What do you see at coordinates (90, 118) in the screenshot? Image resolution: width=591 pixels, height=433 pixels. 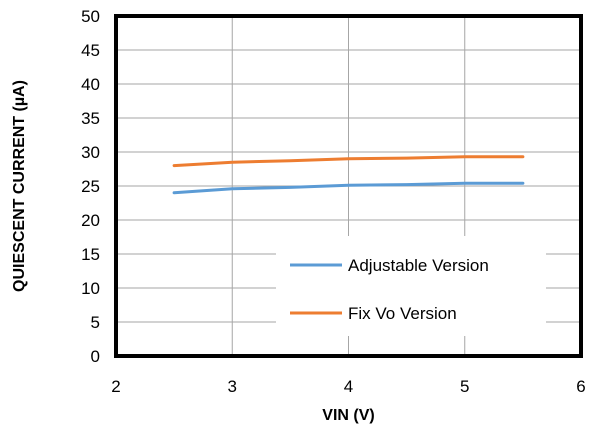 I see `y-tick-label-7: 35` at bounding box center [90, 118].